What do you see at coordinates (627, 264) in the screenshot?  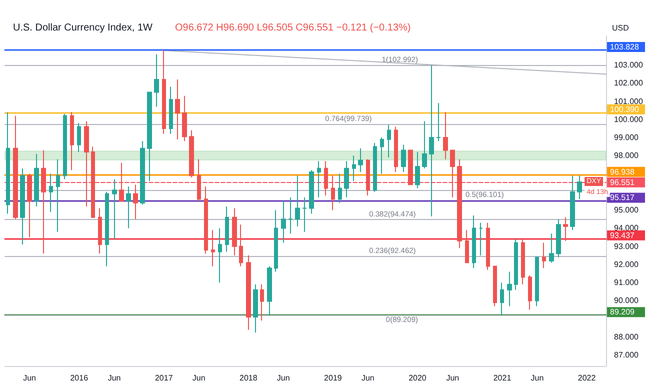 I see `y-tick-label: 92.000` at bounding box center [627, 264].